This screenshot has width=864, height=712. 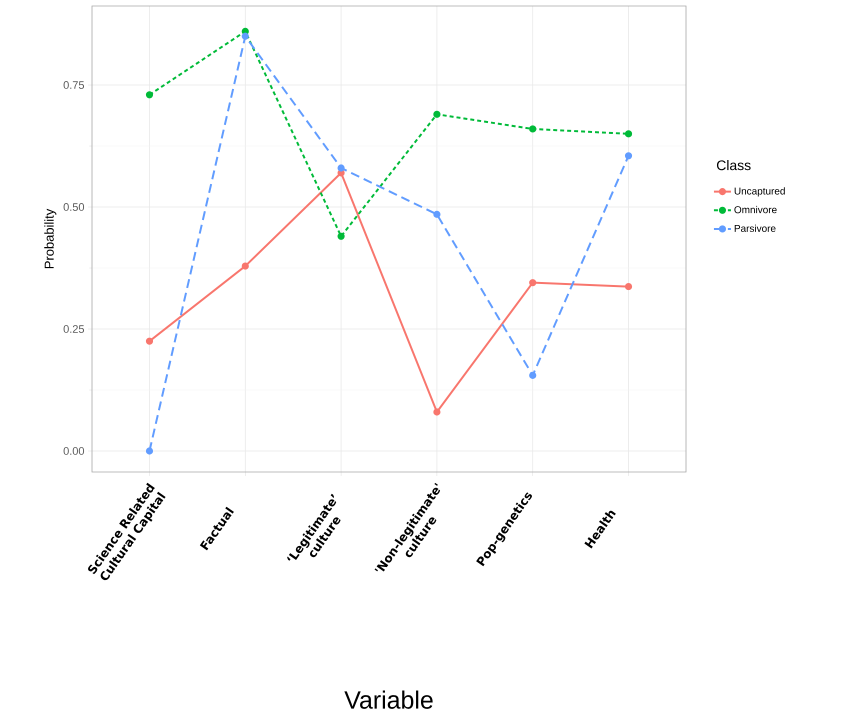 What do you see at coordinates (74, 451) in the screenshot?
I see `y-tick-label: 0.00` at bounding box center [74, 451].